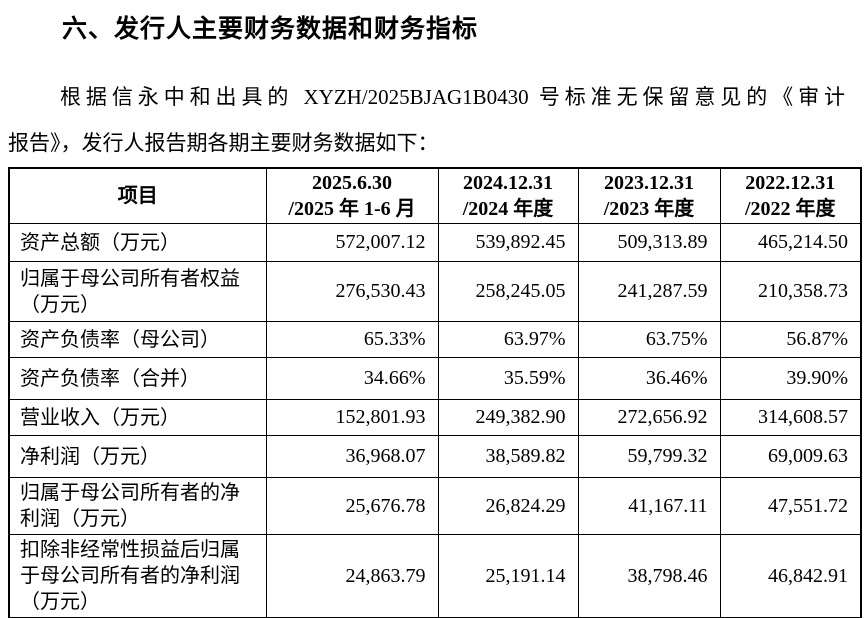 The height and width of the screenshot is (618, 867). Describe the element at coordinates (352, 183) in the screenshot. I see `period-date: 2025.6.30` at that location.